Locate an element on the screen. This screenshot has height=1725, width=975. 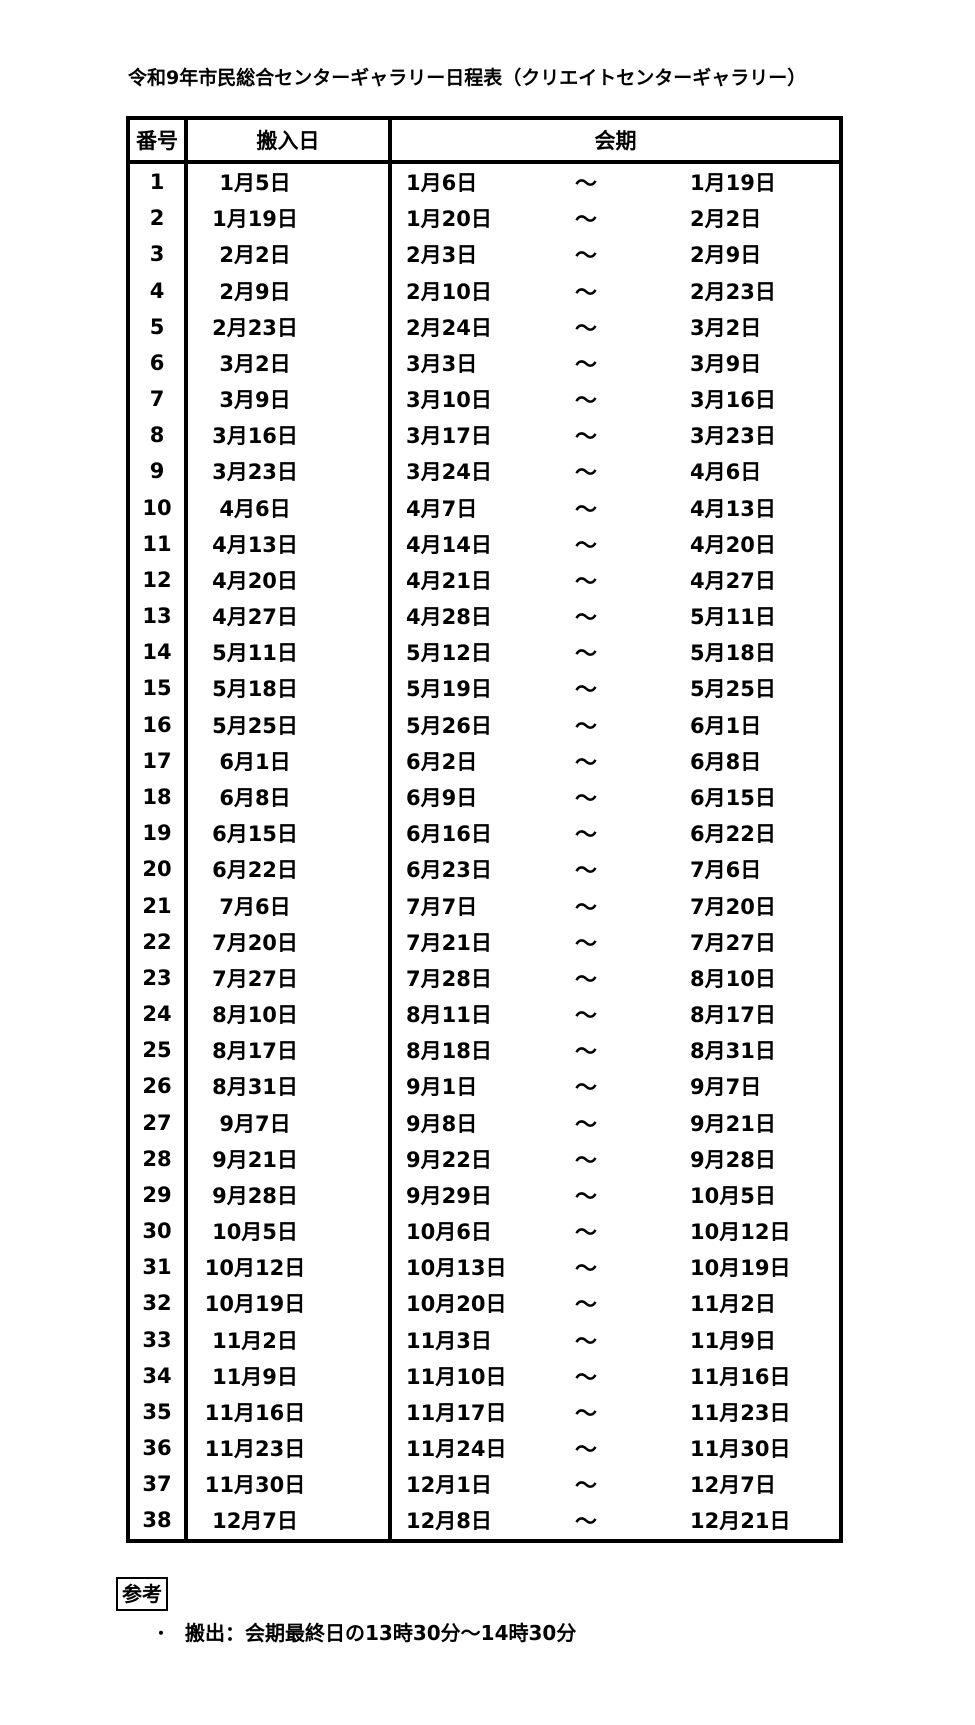
row-number: 36 is located at coordinates (159, 1448).